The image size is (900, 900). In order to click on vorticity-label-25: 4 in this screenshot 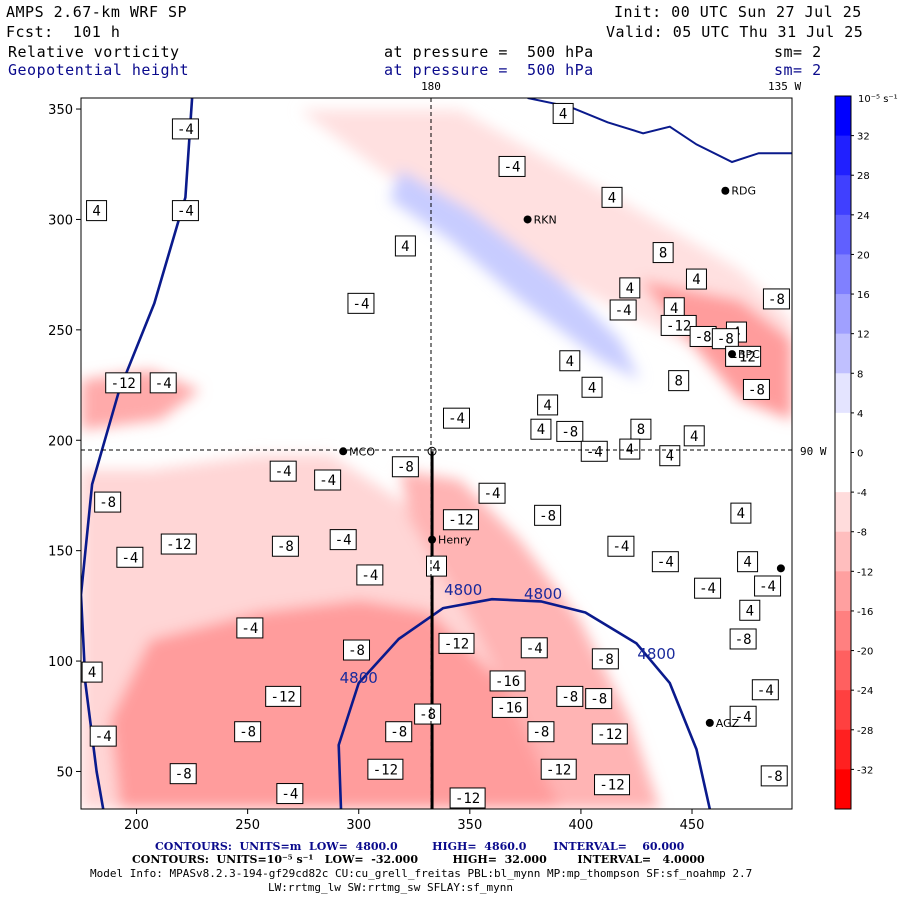, I will do `click(670, 457)`.